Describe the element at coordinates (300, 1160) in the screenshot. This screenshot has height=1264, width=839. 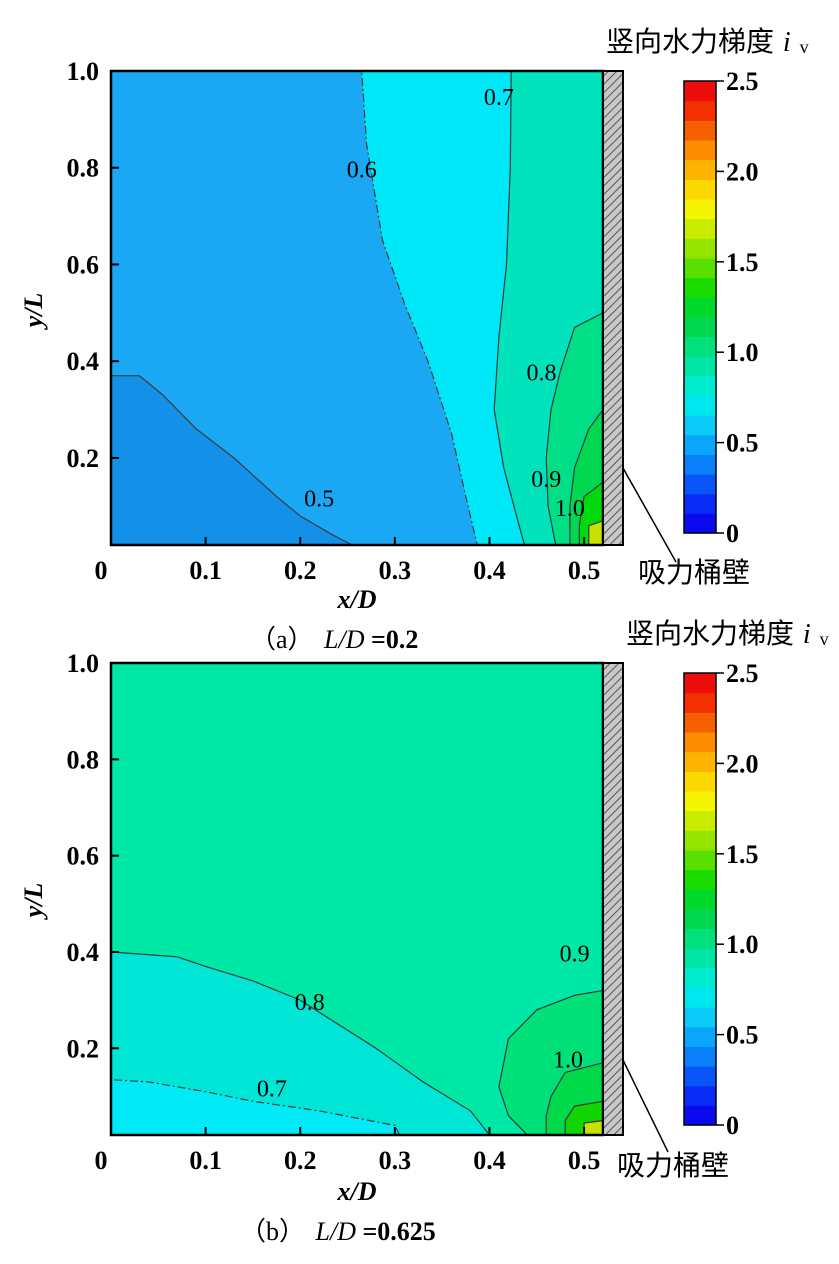
I see `x-tick-label-b-2: 0.2` at that location.